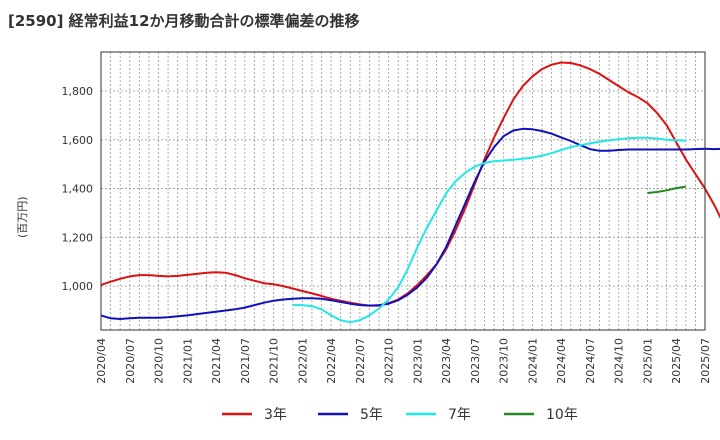 The image size is (720, 440). Describe the element at coordinates (590, 361) in the screenshot. I see `x-tick-label: 2024/07` at that location.